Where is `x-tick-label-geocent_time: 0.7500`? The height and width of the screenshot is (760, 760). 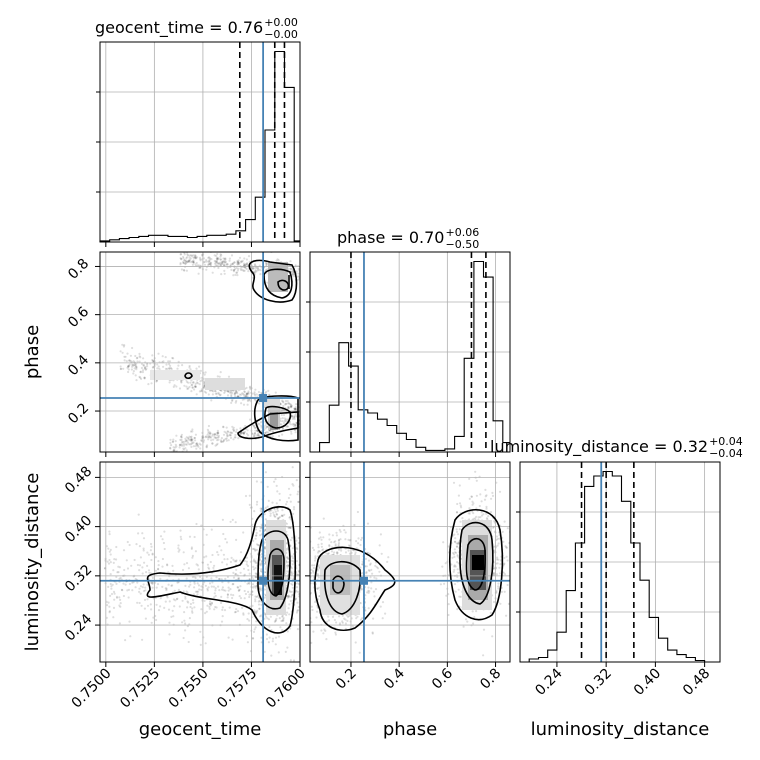 x-tick-label-geocent_time: 0.7500 is located at coordinates (92, 689).